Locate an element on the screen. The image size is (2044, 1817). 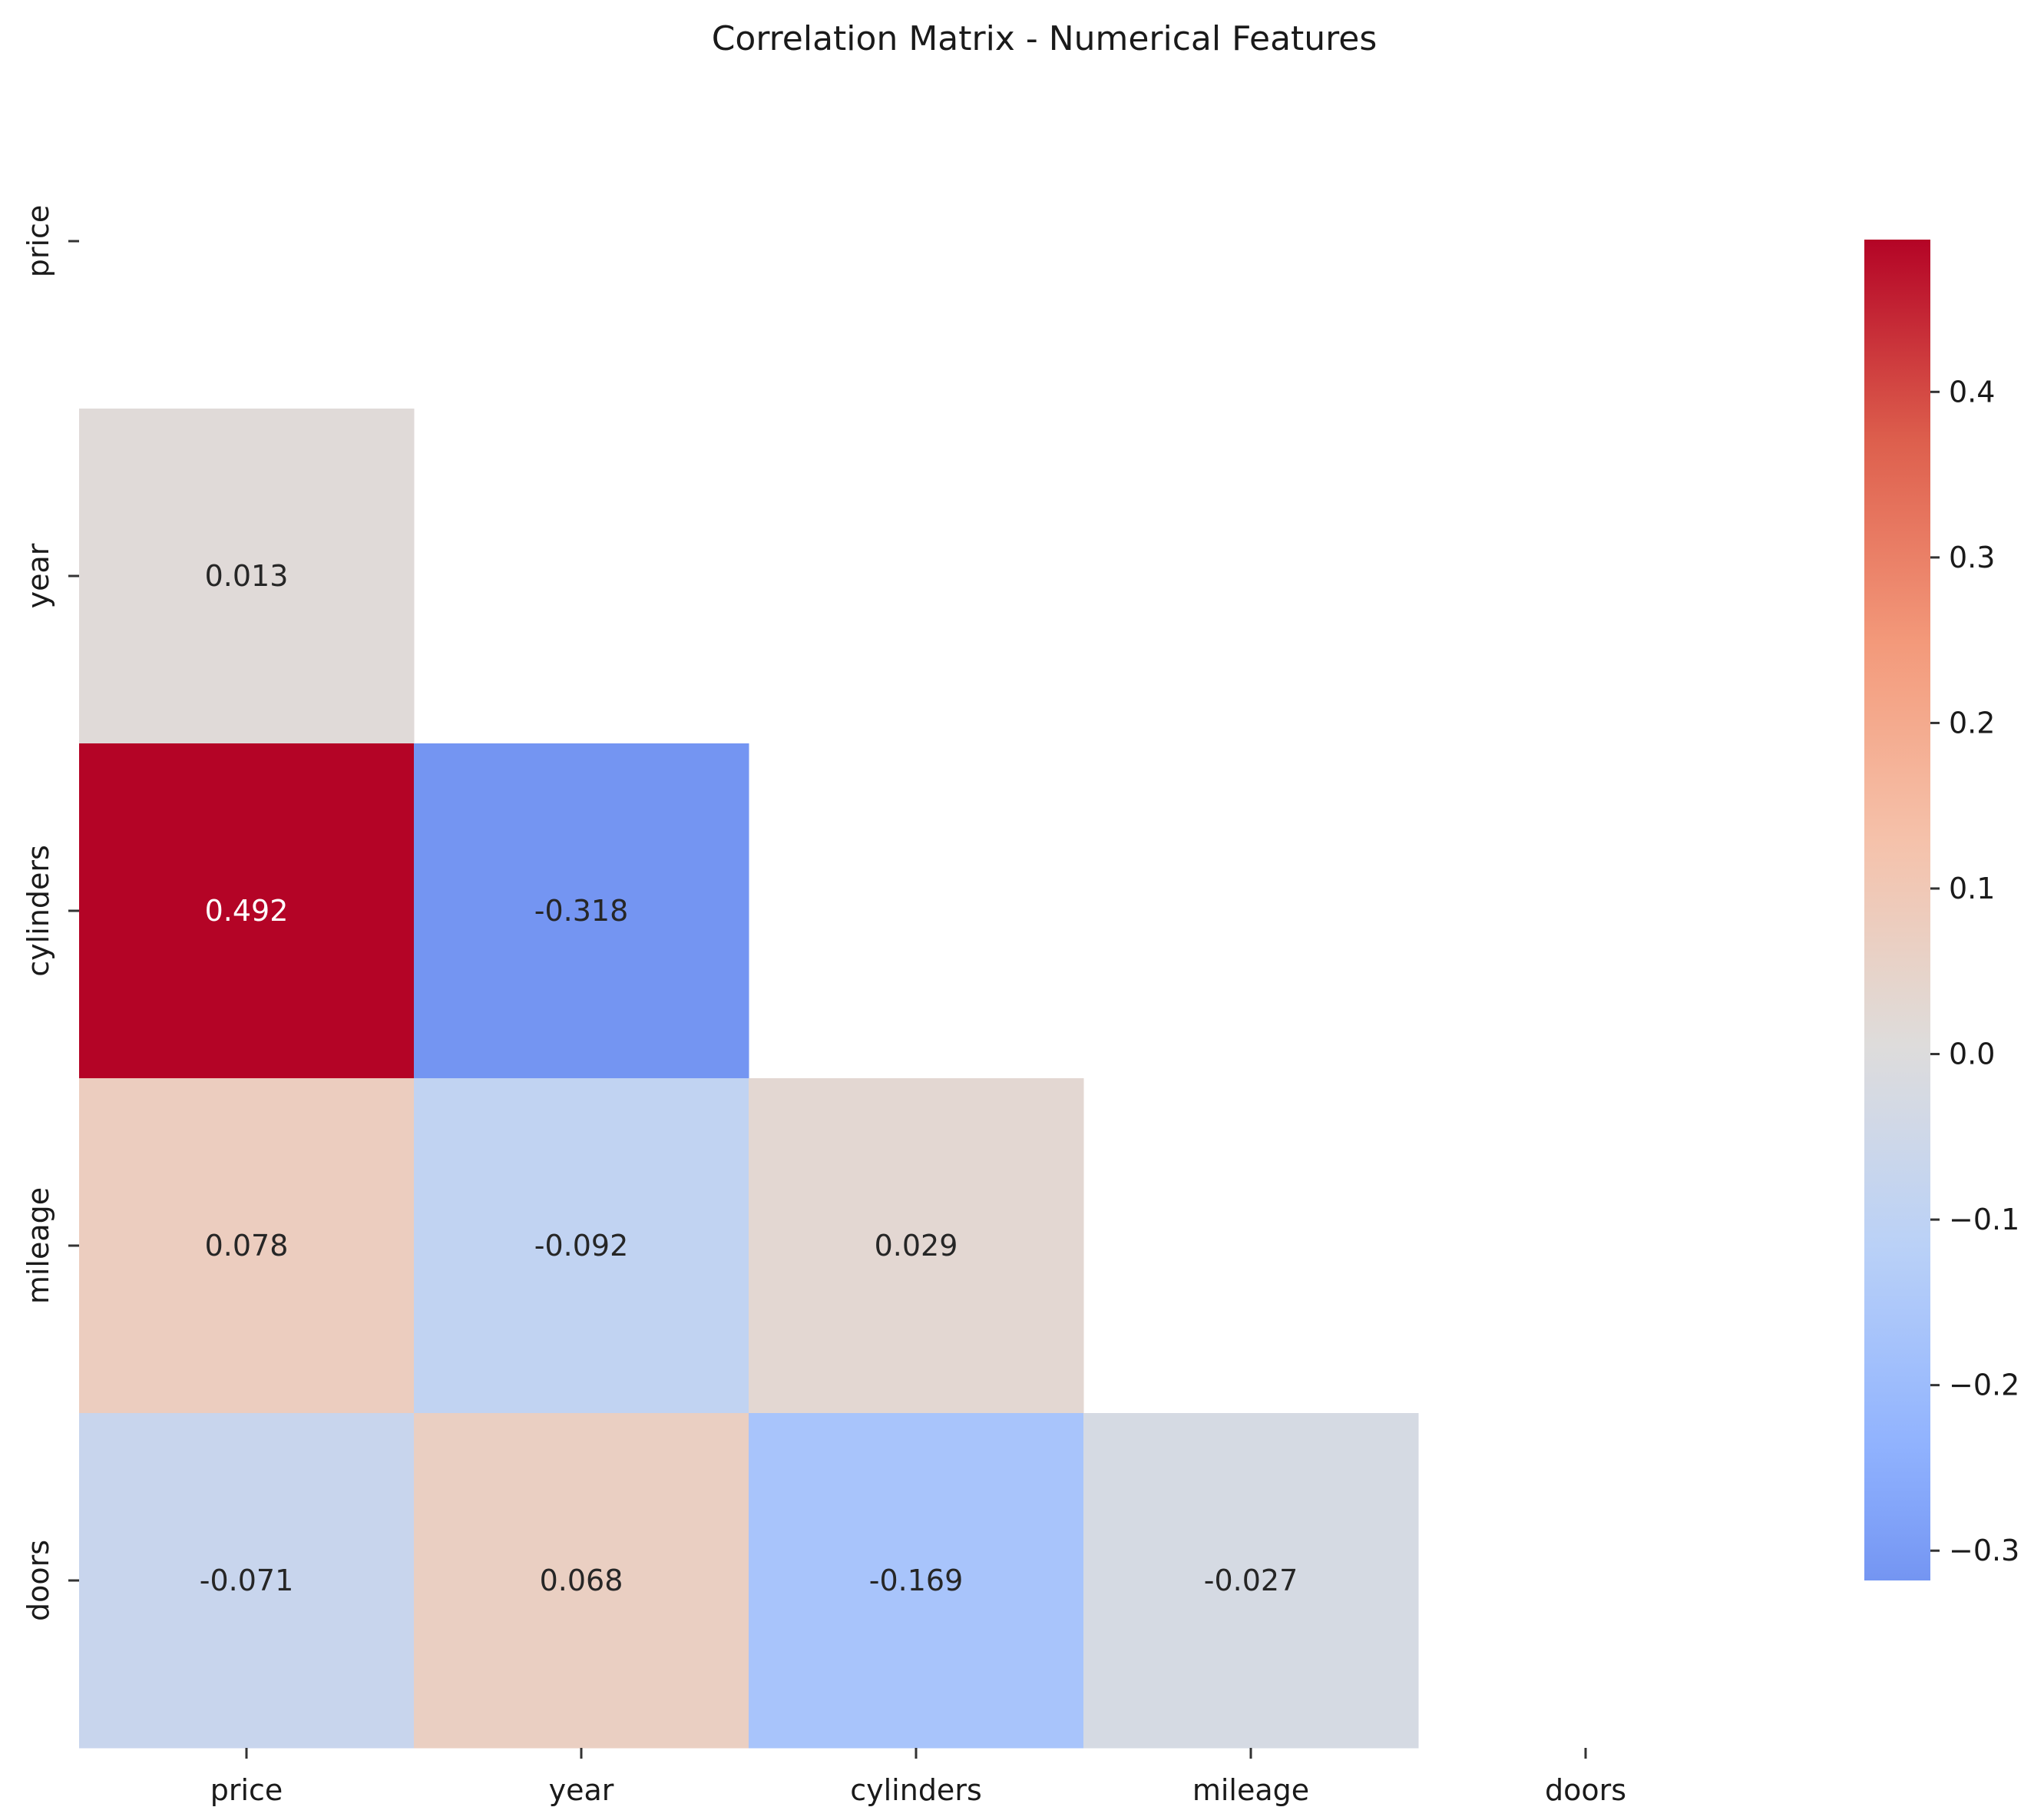
cell-value-label: 0.068 is located at coordinates (581, 1580).